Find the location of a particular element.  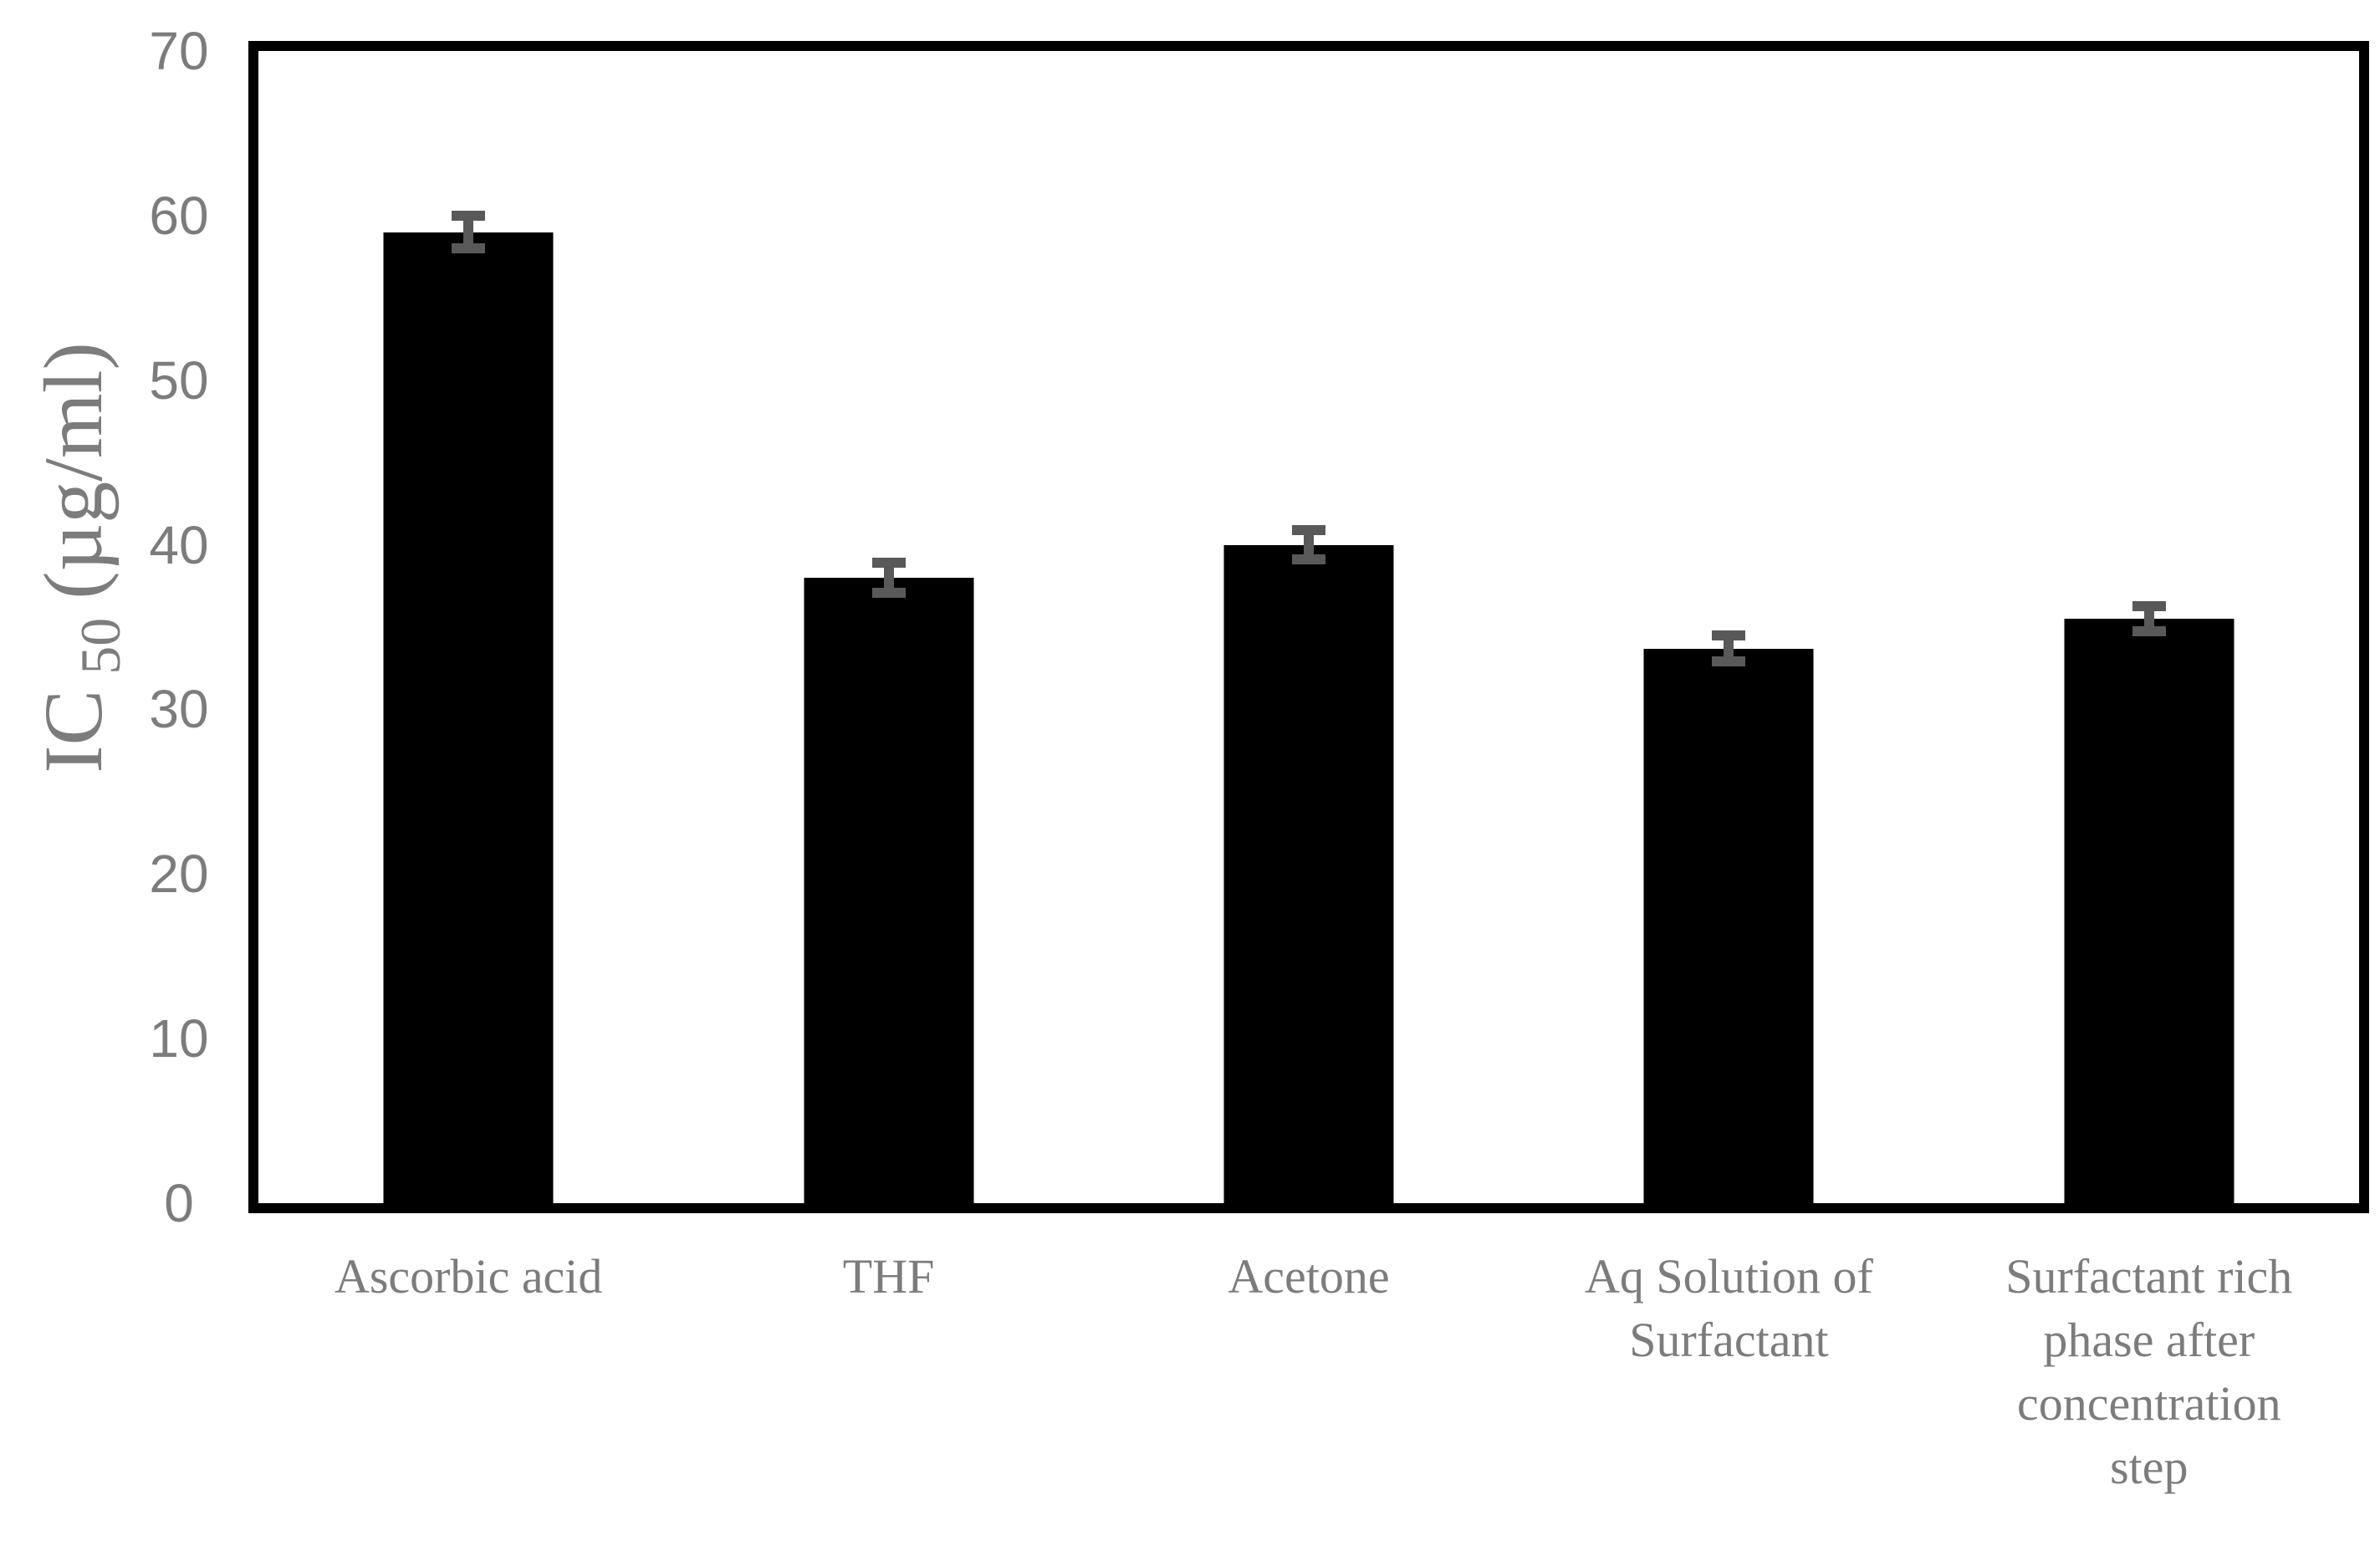

x-category-label-2: THF is located at coordinates (889, 1277).